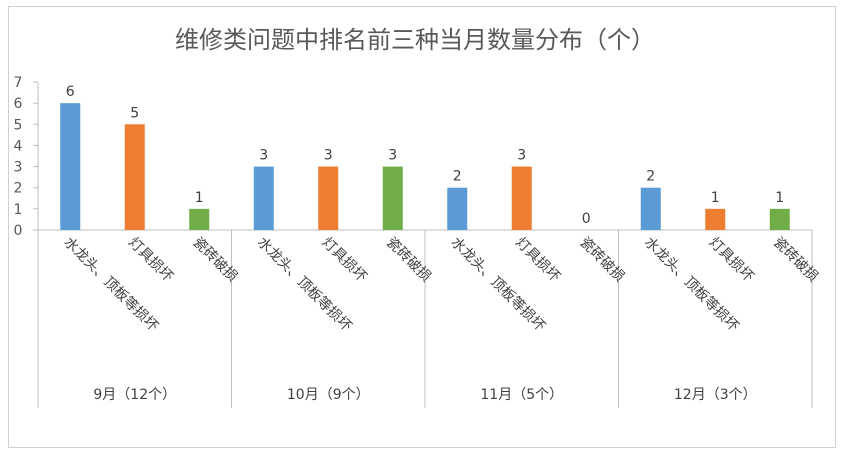 The height and width of the screenshot is (458, 846). Describe the element at coordinates (586, 219) in the screenshot. I see `data-label: 0` at that location.